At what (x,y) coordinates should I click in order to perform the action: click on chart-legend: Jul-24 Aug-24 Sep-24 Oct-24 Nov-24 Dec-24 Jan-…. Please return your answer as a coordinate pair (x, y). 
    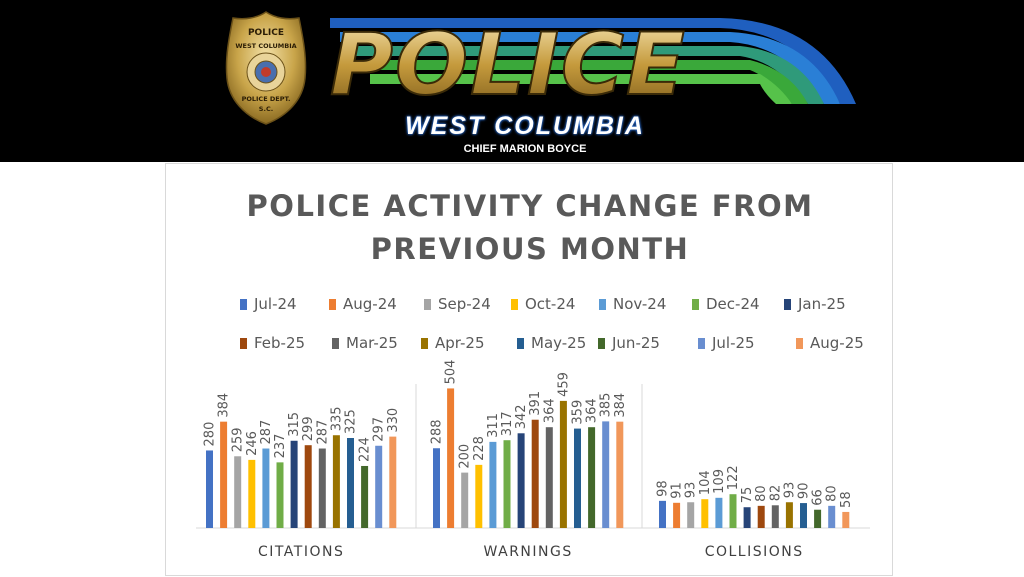
    Looking at the image, I should click on (552, 323).